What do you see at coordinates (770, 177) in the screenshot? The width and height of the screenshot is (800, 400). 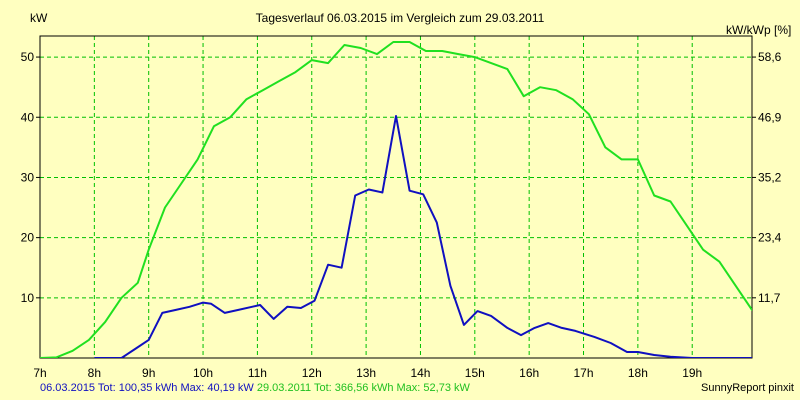 I see `y2-tick-label: 35,2` at bounding box center [770, 177].